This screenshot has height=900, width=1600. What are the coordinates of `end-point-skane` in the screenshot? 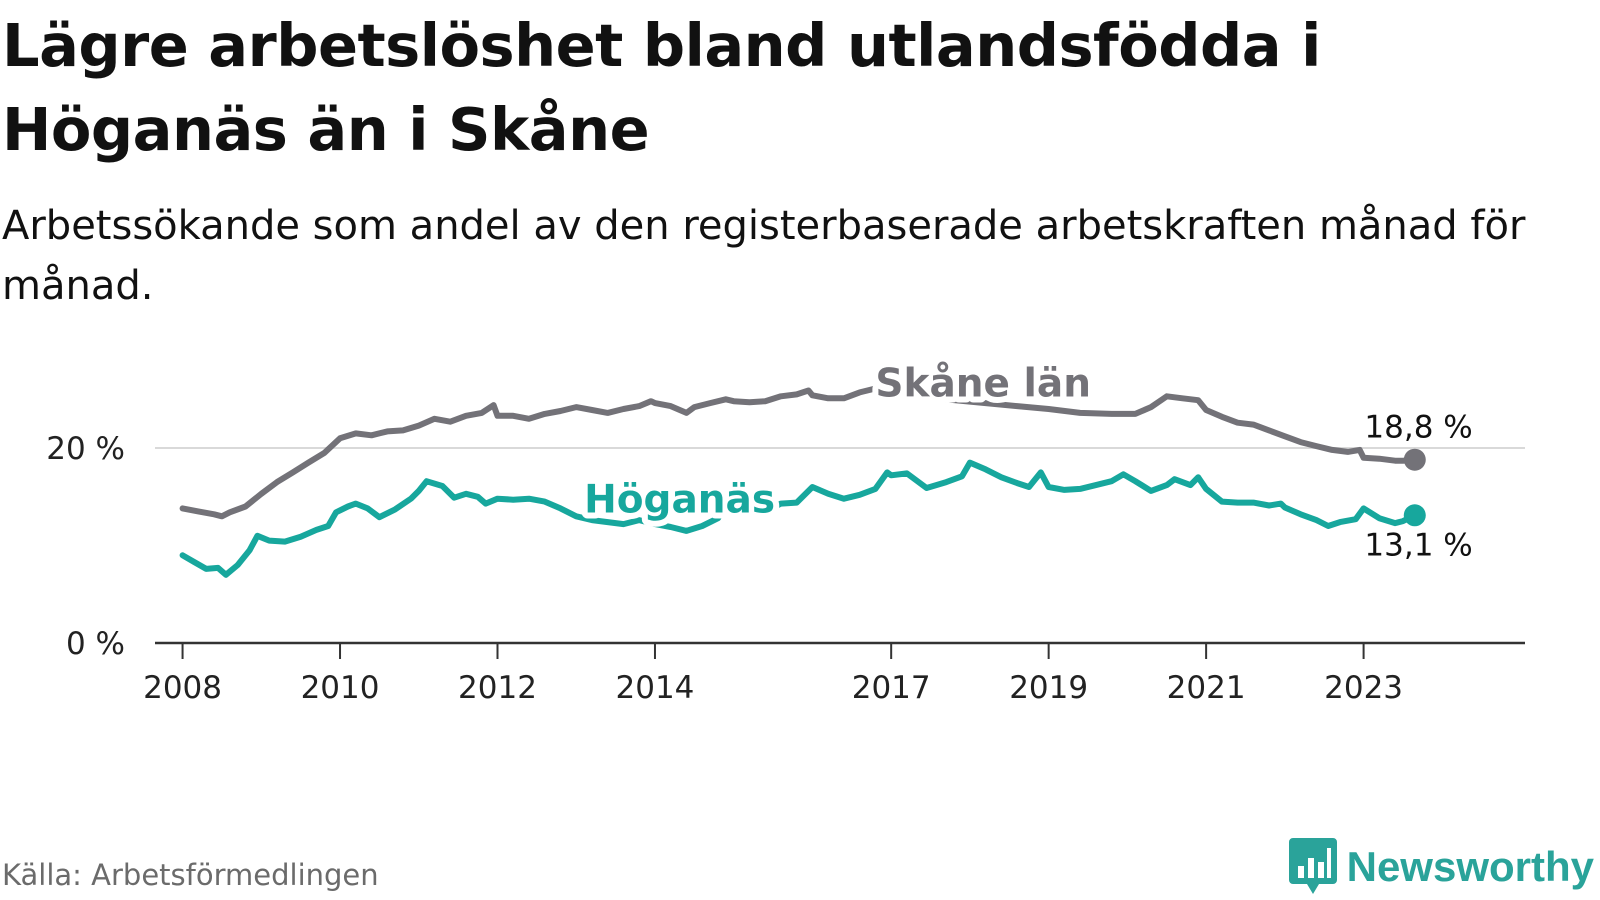 It's located at (1414, 459).